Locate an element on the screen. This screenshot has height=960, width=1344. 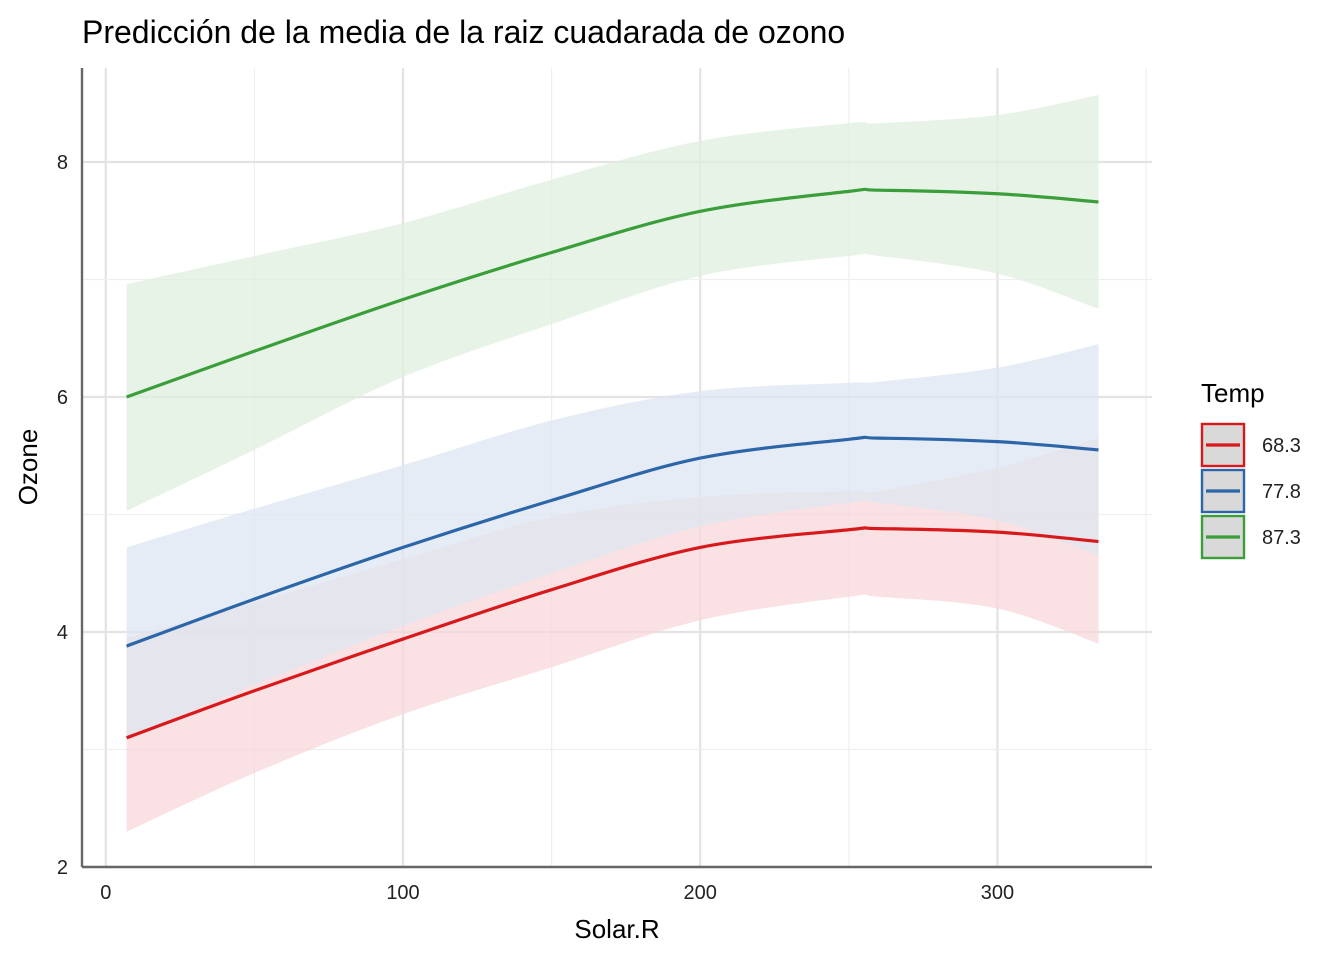
legend-label: 68.3 is located at coordinates (1281, 446).